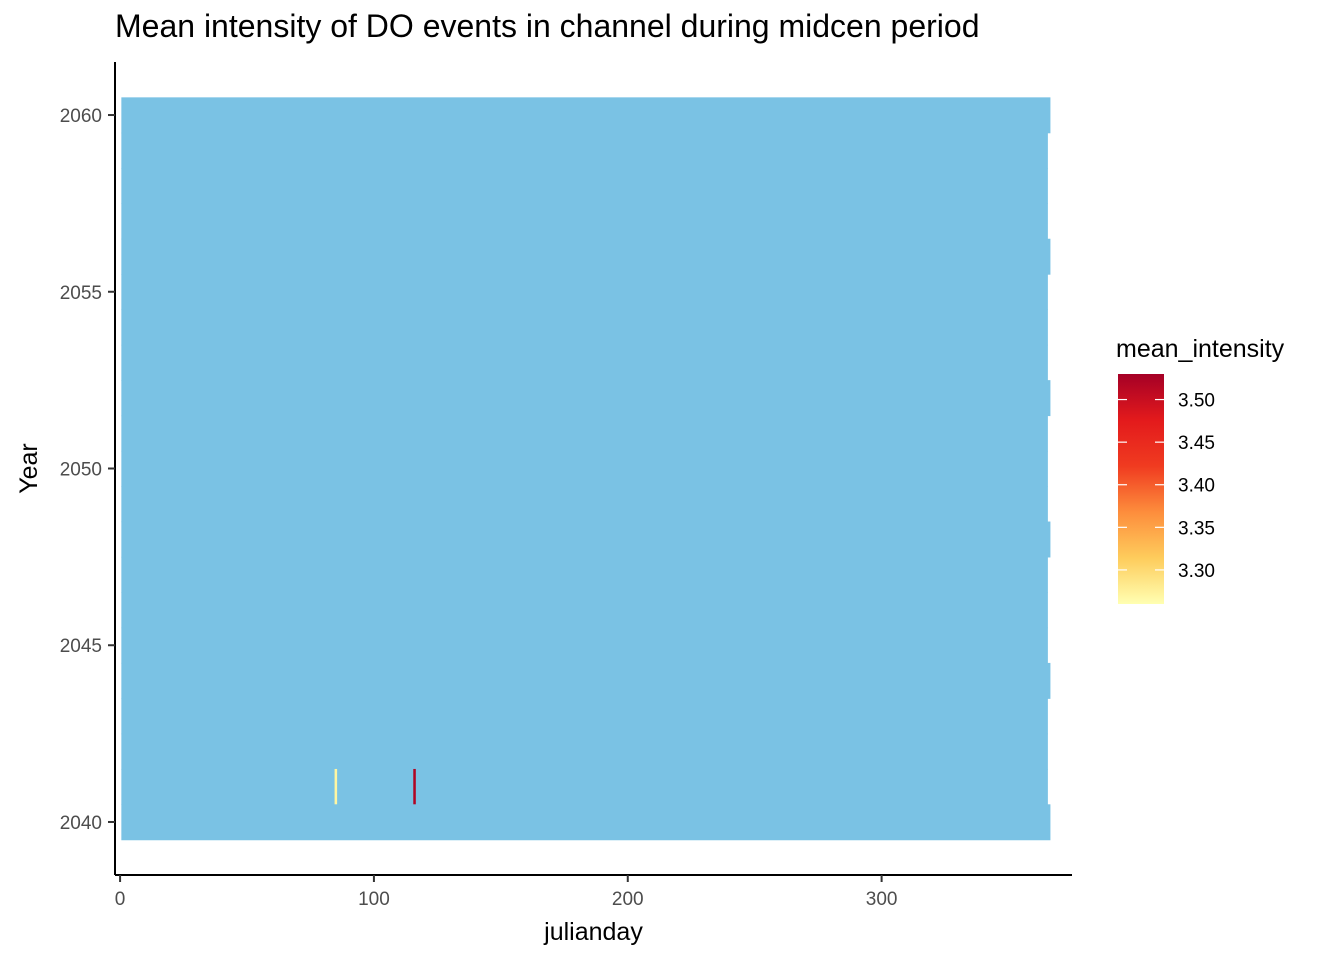  What do you see at coordinates (584, 751) in the screenshot?
I see `year-row-2042` at bounding box center [584, 751].